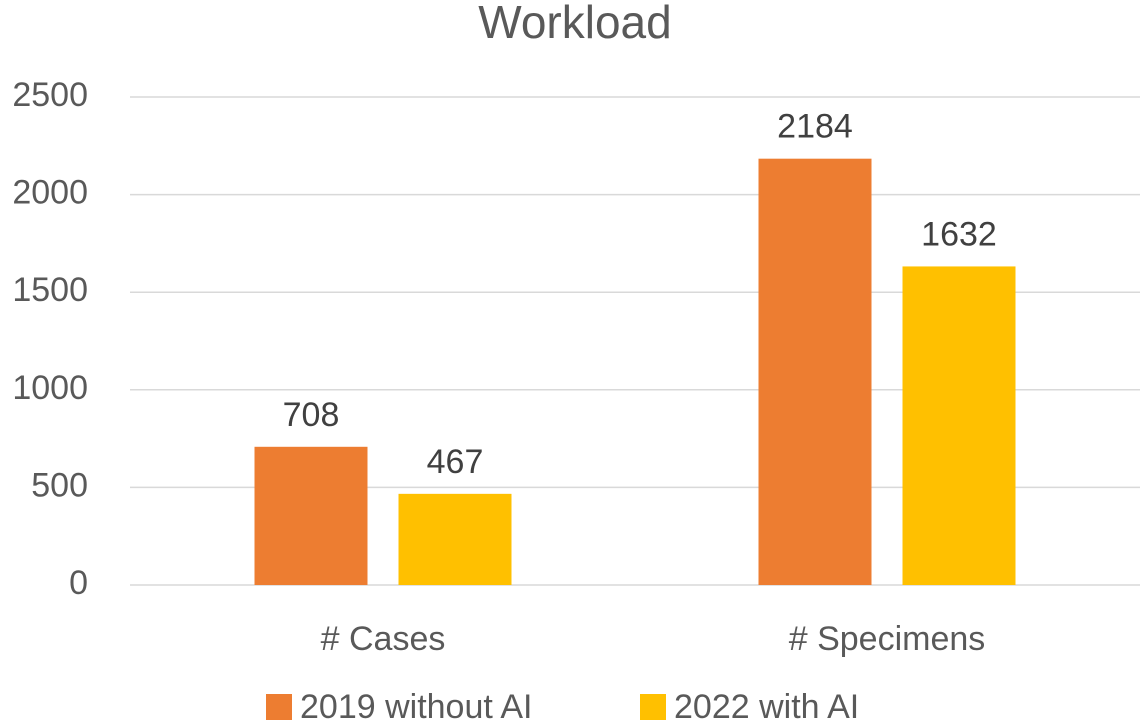  What do you see at coordinates (59, 485) in the screenshot?
I see `y-tick-label: 500` at bounding box center [59, 485].